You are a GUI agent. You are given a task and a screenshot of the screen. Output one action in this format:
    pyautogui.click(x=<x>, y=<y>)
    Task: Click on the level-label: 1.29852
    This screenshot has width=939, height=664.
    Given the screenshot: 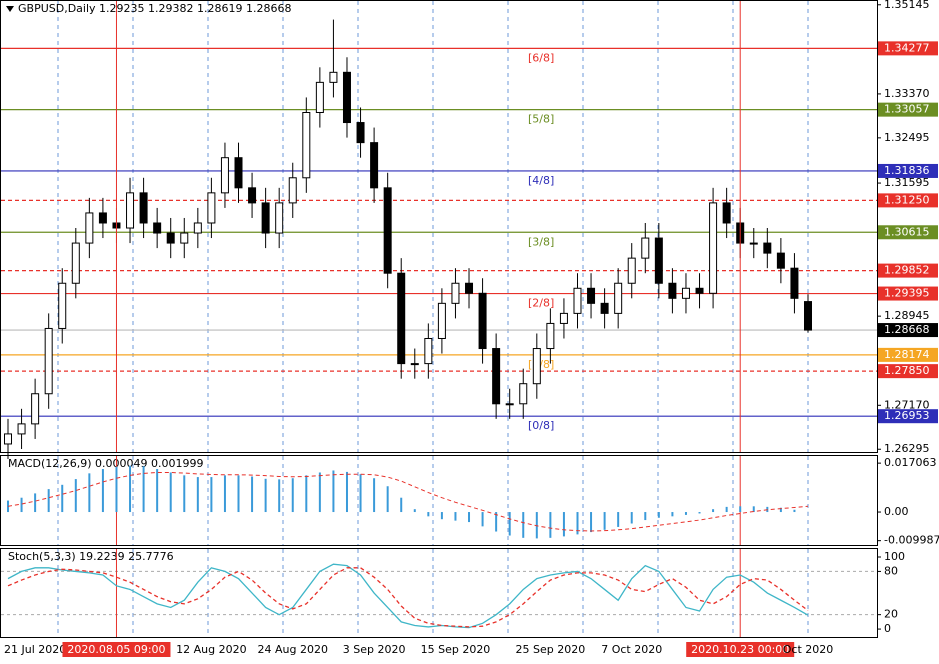 What is the action you would take?
    pyautogui.click(x=907, y=270)
    